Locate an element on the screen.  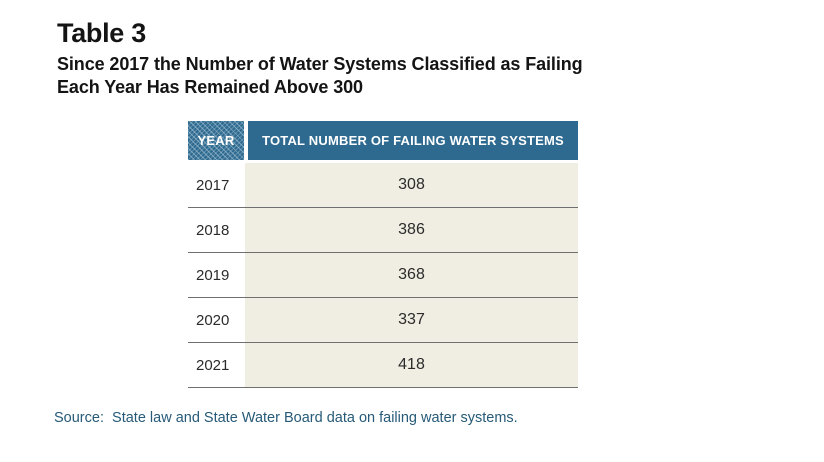
table-row: 2019 368 is located at coordinates (383, 275).